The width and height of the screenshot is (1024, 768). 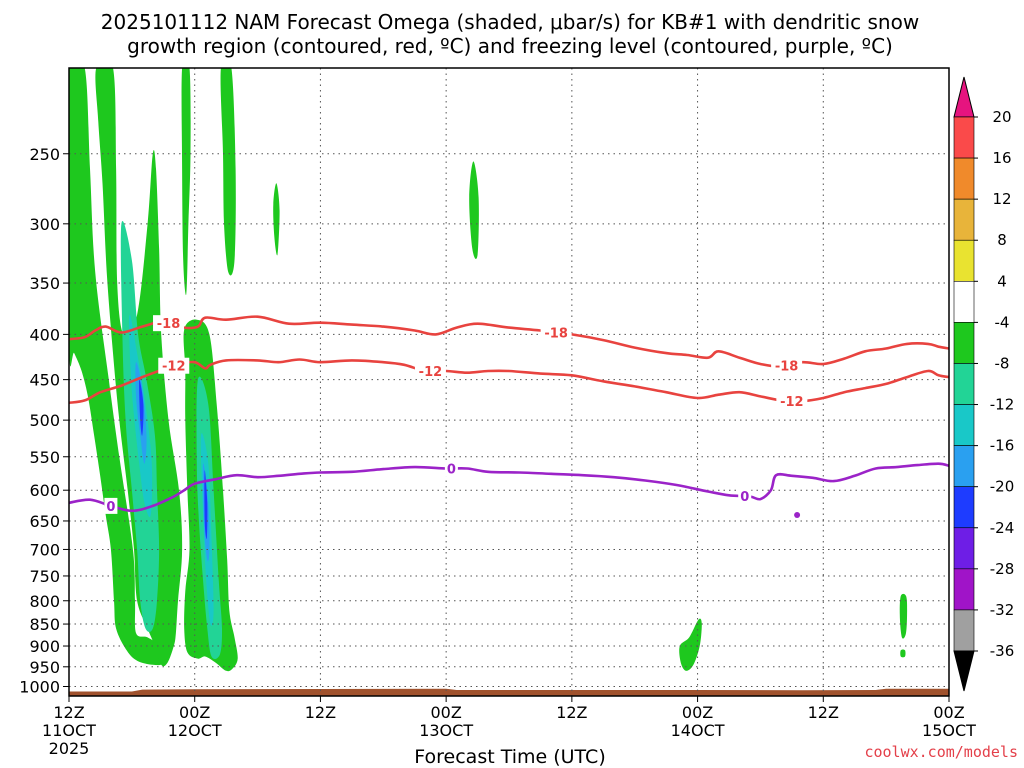 I want to click on surface-fill, so click(x=509, y=692).